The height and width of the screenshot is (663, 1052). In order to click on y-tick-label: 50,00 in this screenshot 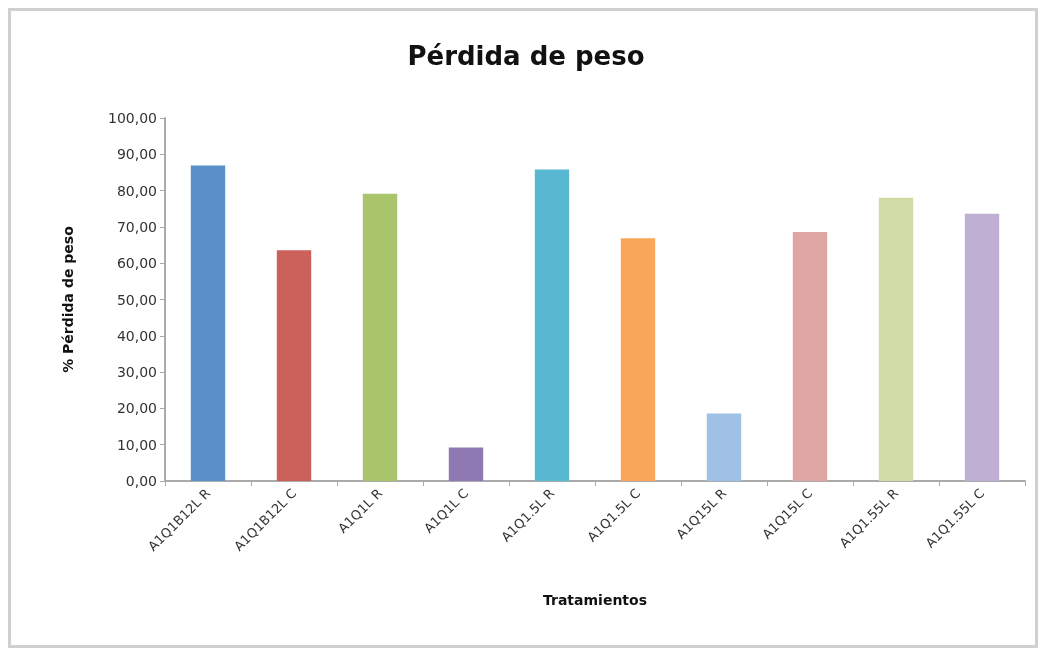, I will do `click(136, 299)`.